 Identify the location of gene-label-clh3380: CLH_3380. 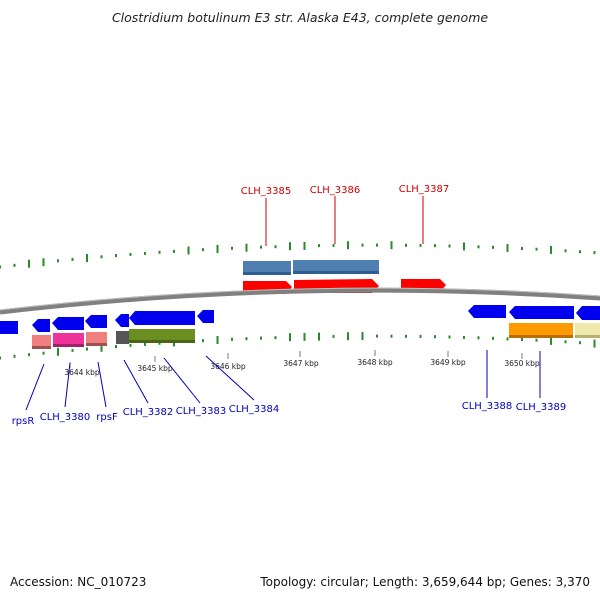
(65, 417).